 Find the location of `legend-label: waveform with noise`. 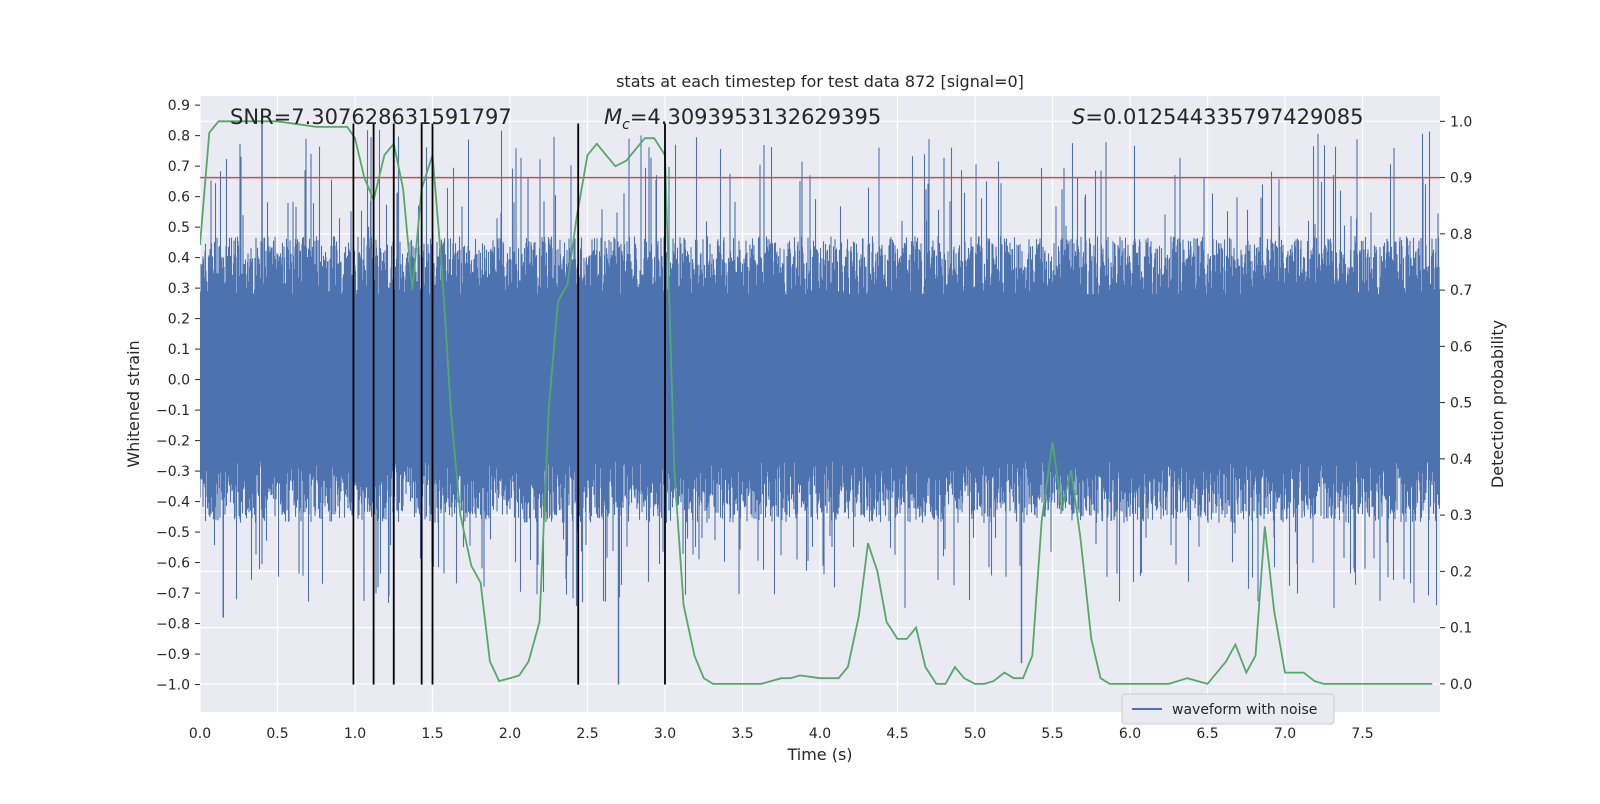

legend-label: waveform with noise is located at coordinates (1244, 710).